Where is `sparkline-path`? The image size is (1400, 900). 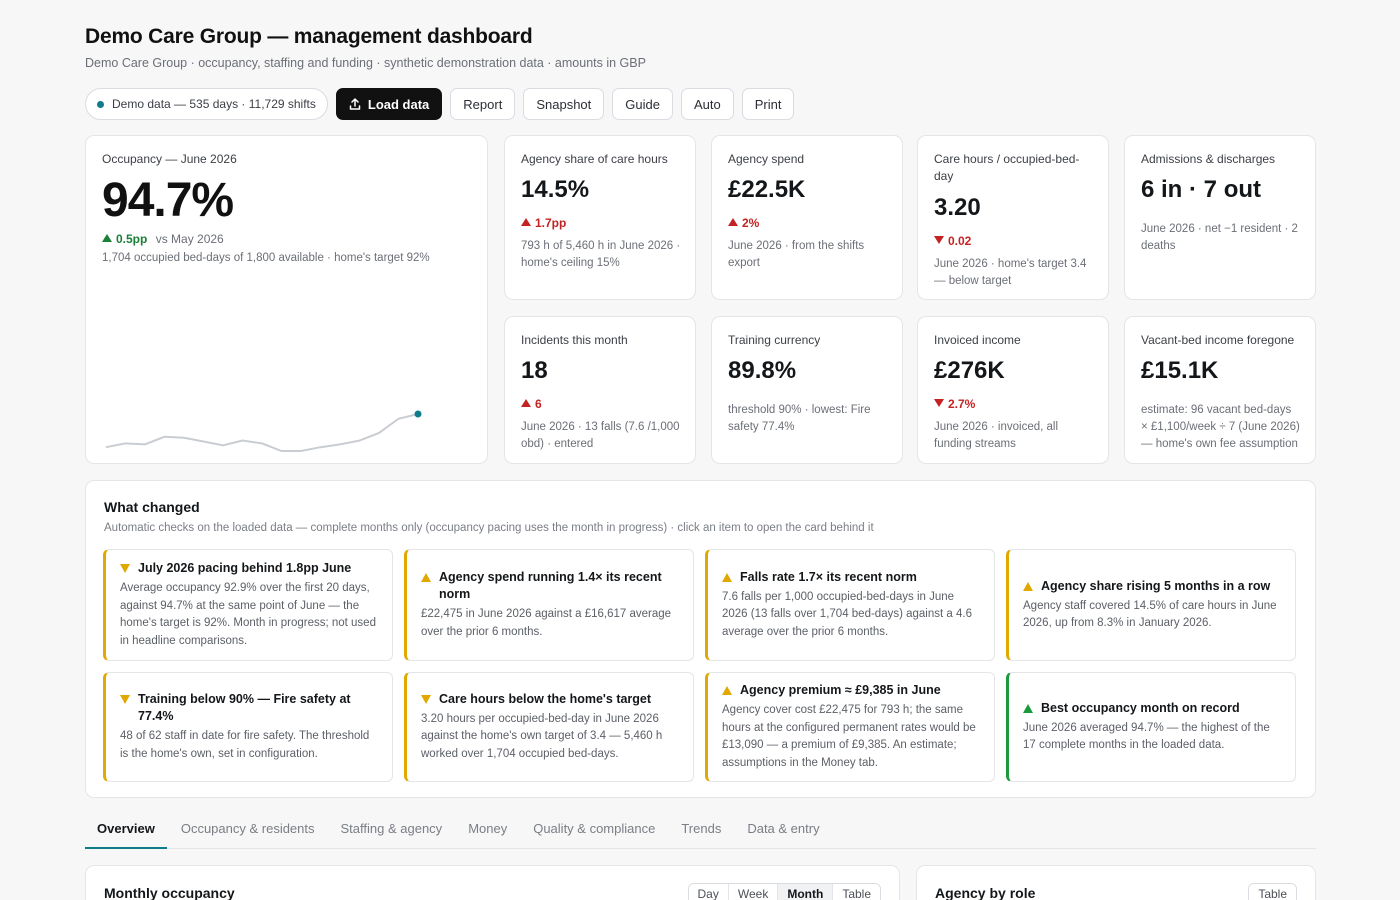 sparkline-path is located at coordinates (262, 432).